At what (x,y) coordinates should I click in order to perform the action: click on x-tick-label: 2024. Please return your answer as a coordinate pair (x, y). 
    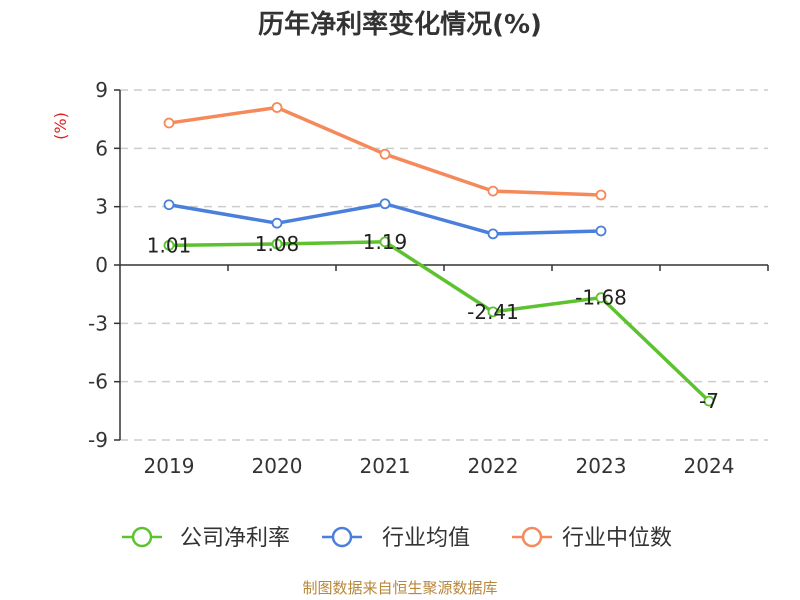
    Looking at the image, I should click on (709, 466).